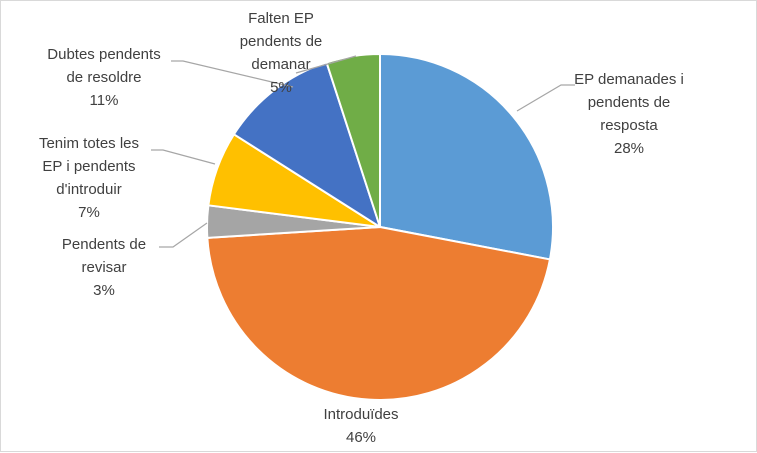  Describe the element at coordinates (306, 144) in the screenshot. I see `pie-slice-dubtes-pendents` at that location.